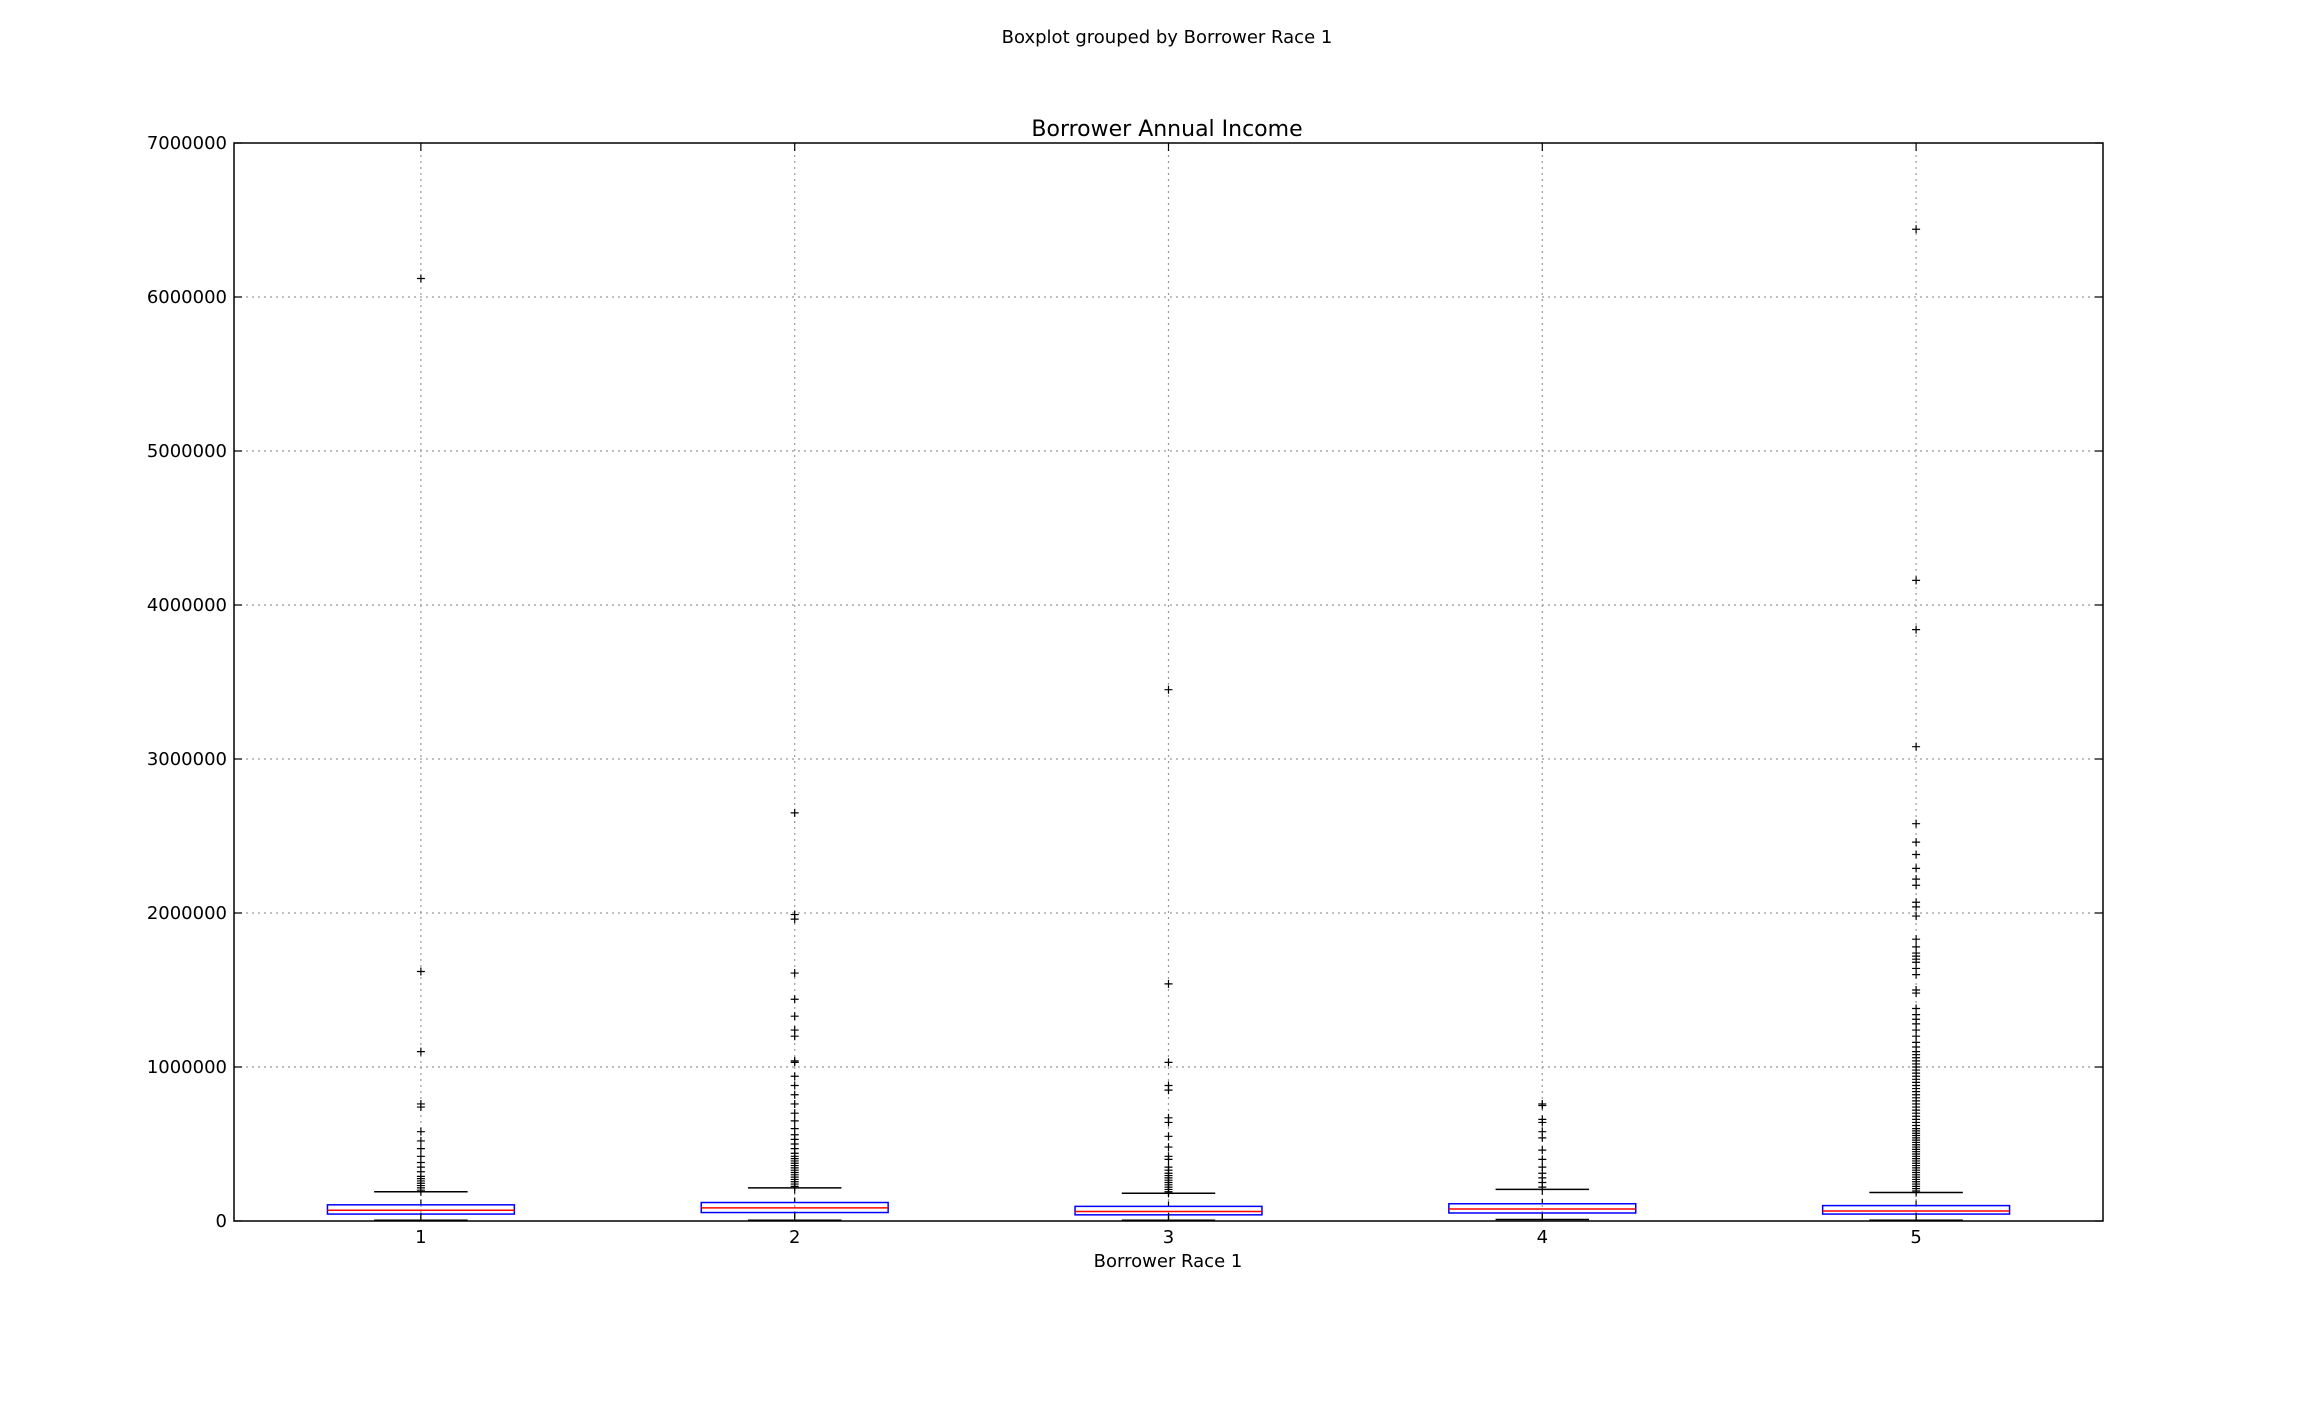 Image resolution: width=2318 pixels, height=1427 pixels. I want to click on y-tick-label: 7000000, so click(187, 143).